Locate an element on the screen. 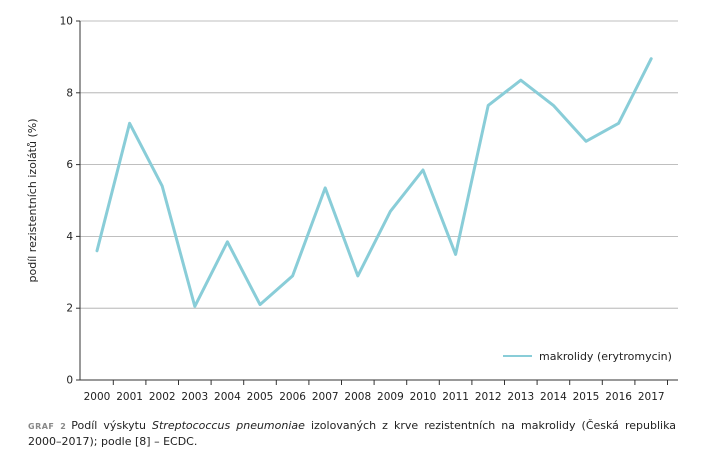 This screenshot has width=706, height=457. x-tick-label: 2008 is located at coordinates (357, 397).